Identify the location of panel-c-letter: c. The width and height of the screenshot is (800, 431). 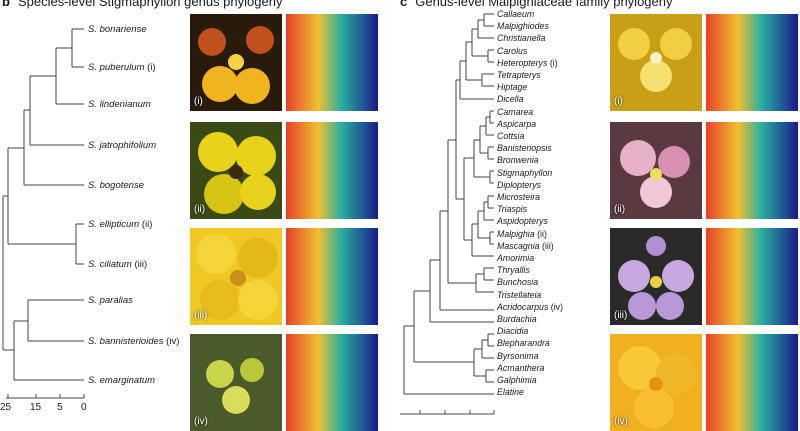
(404, 4).